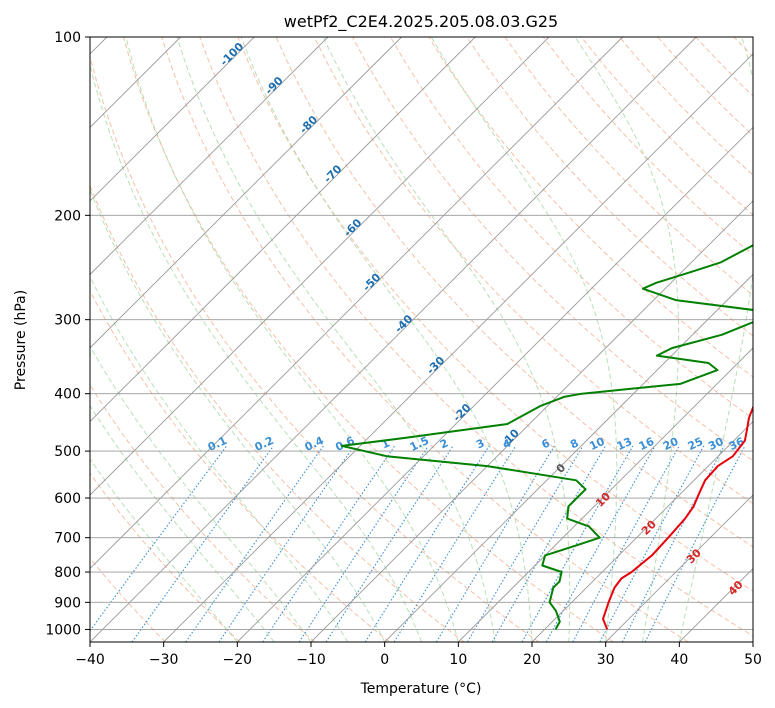 The height and width of the screenshot is (708, 775). What do you see at coordinates (647, 444) in the screenshot?
I see `mixing-ratio-label: 16` at bounding box center [647, 444].